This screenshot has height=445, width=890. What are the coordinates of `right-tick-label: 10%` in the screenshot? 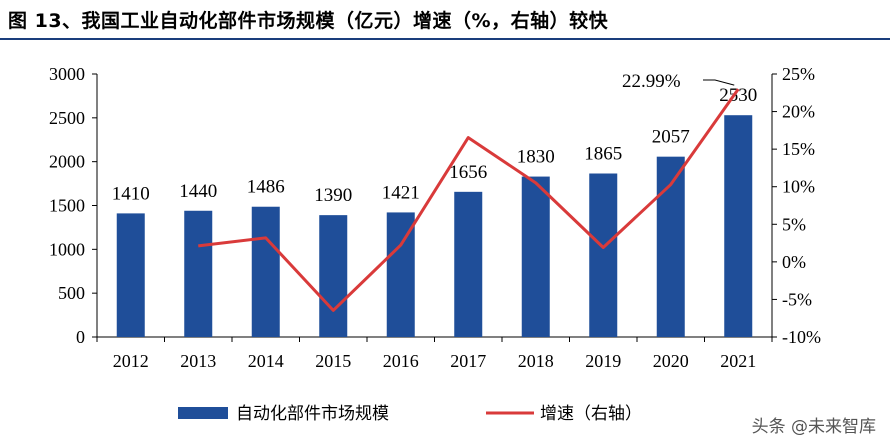 It's located at (798, 187).